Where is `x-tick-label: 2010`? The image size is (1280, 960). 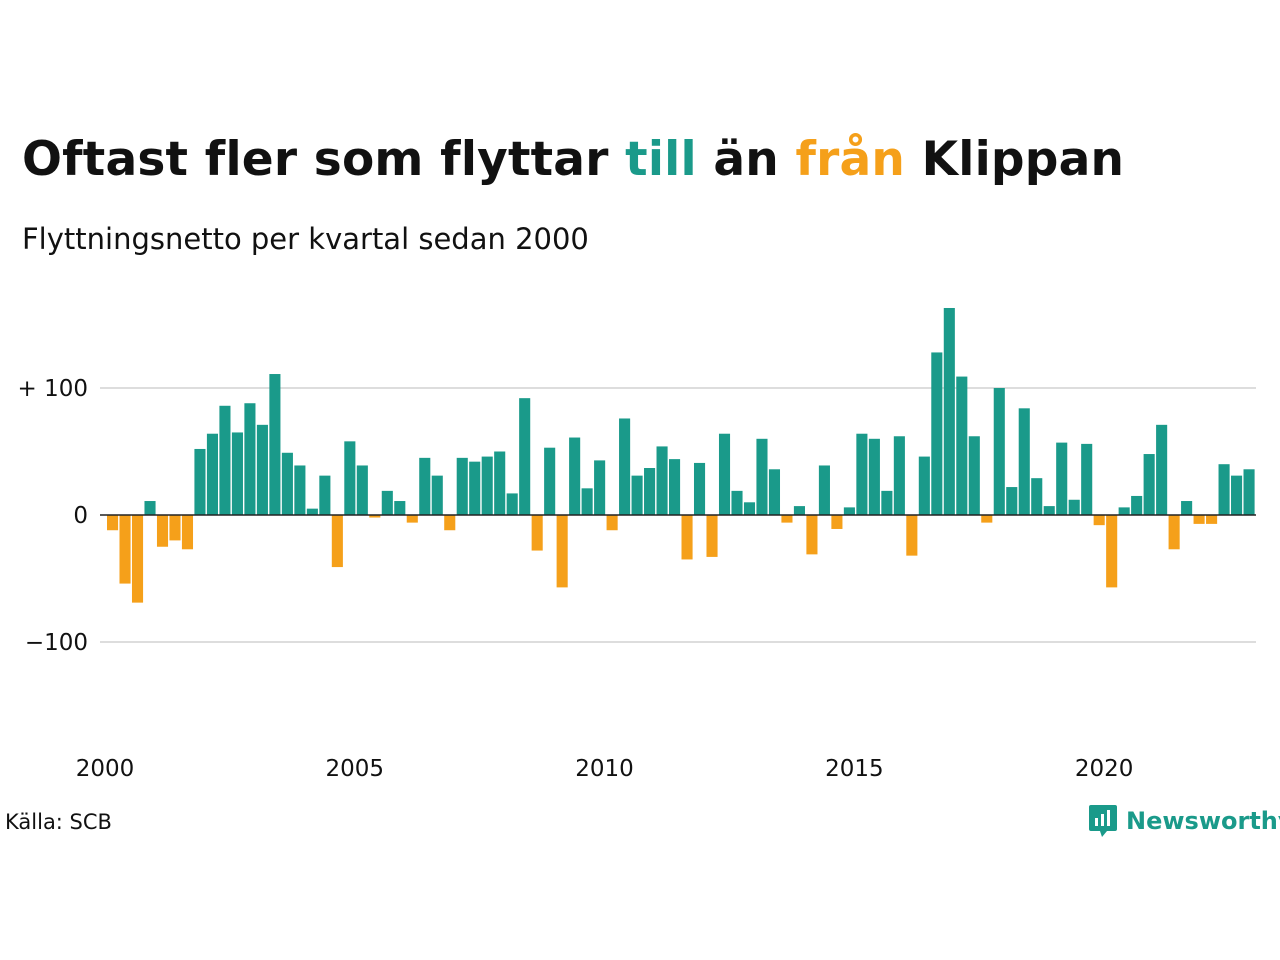 x-tick-label: 2010 is located at coordinates (604, 769).